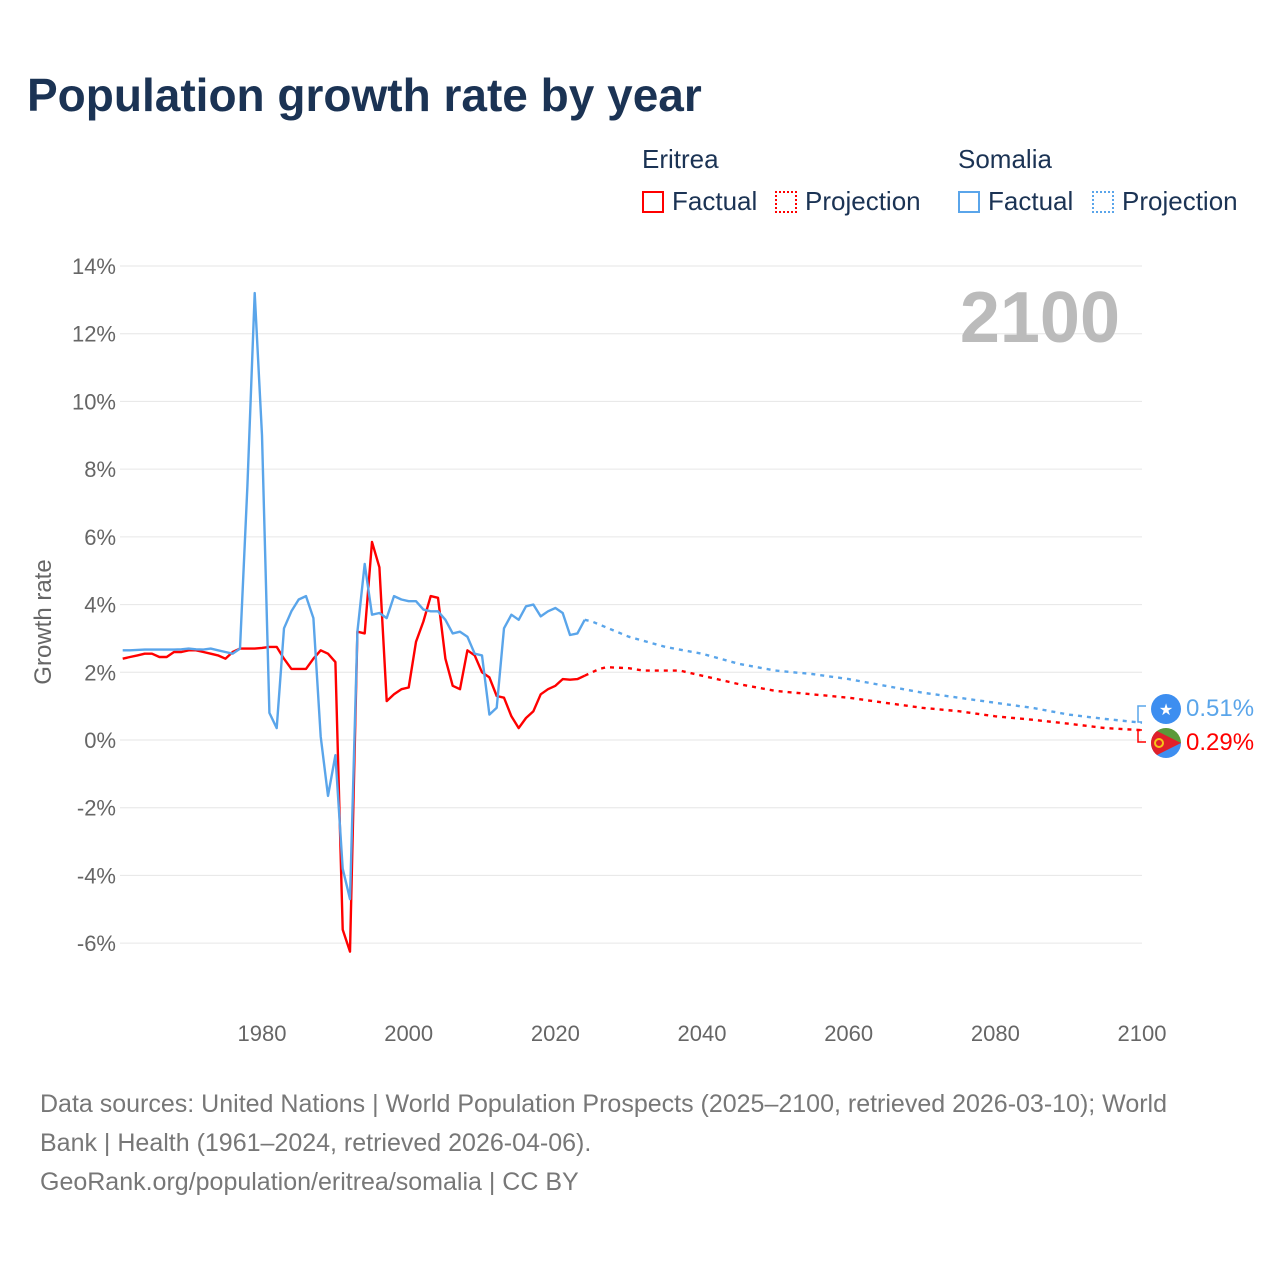 The height and width of the screenshot is (1280, 1280). I want to click on legend-somalia-factual: Factual, so click(1015, 201).